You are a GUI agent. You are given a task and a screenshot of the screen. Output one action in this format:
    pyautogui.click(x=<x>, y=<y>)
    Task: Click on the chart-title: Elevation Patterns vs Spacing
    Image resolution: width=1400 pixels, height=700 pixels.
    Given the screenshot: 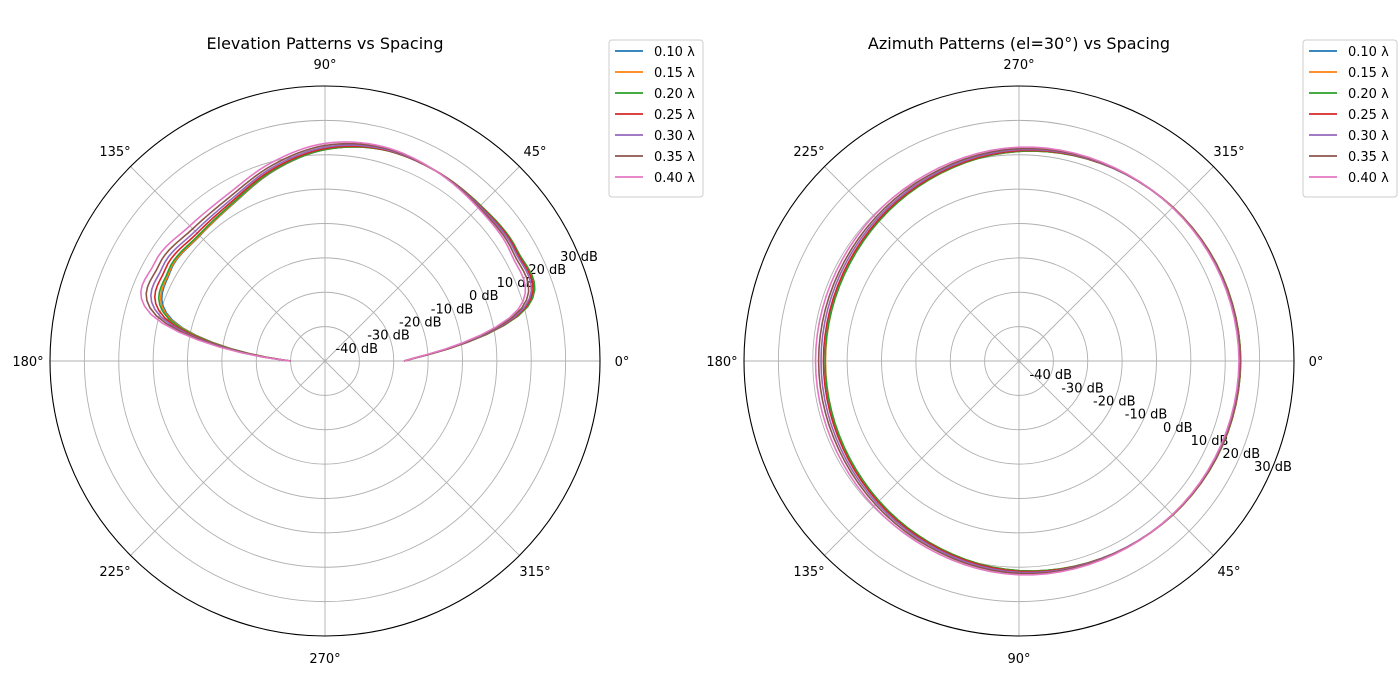 What is the action you would take?
    pyautogui.click(x=325, y=43)
    